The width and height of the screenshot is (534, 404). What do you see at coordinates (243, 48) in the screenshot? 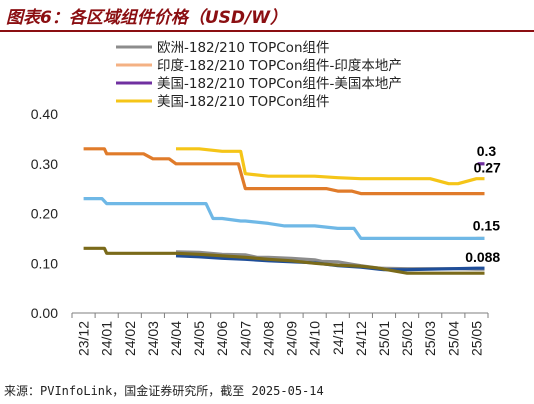
I see `legend-label: 欧洲-182/210 TOPCon组件` at bounding box center [243, 48].